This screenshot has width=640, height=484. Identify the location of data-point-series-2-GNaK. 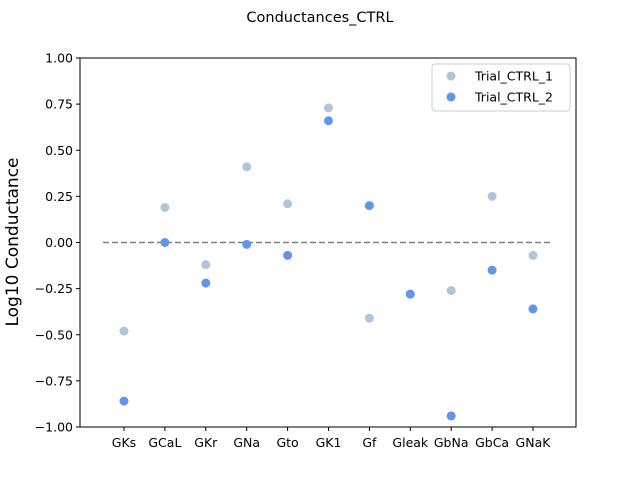
(533, 309).